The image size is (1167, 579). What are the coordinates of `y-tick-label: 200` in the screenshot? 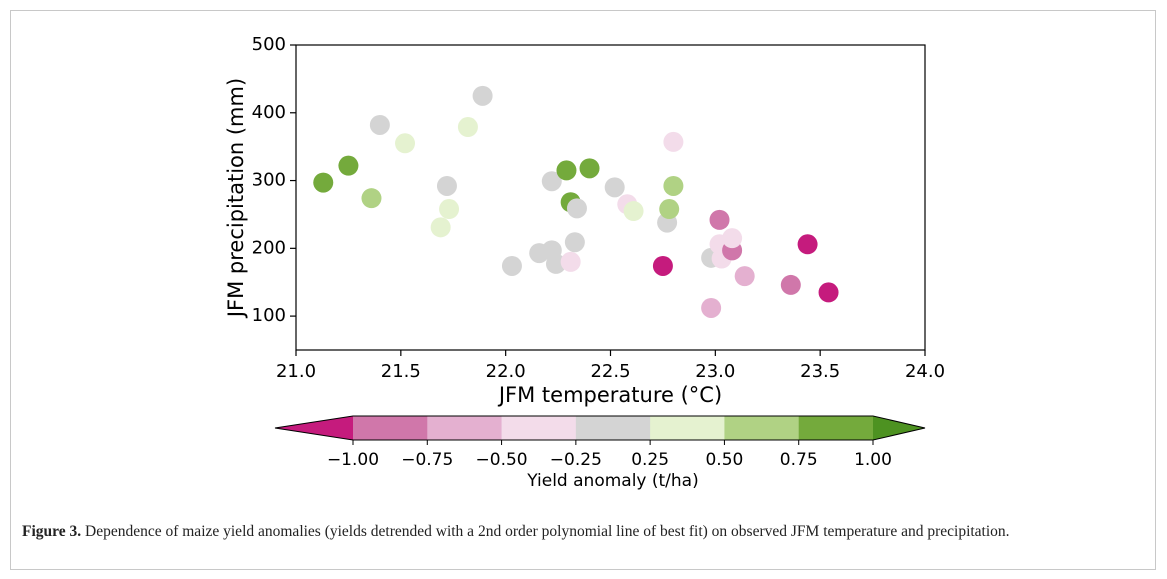 It's located at (269, 247).